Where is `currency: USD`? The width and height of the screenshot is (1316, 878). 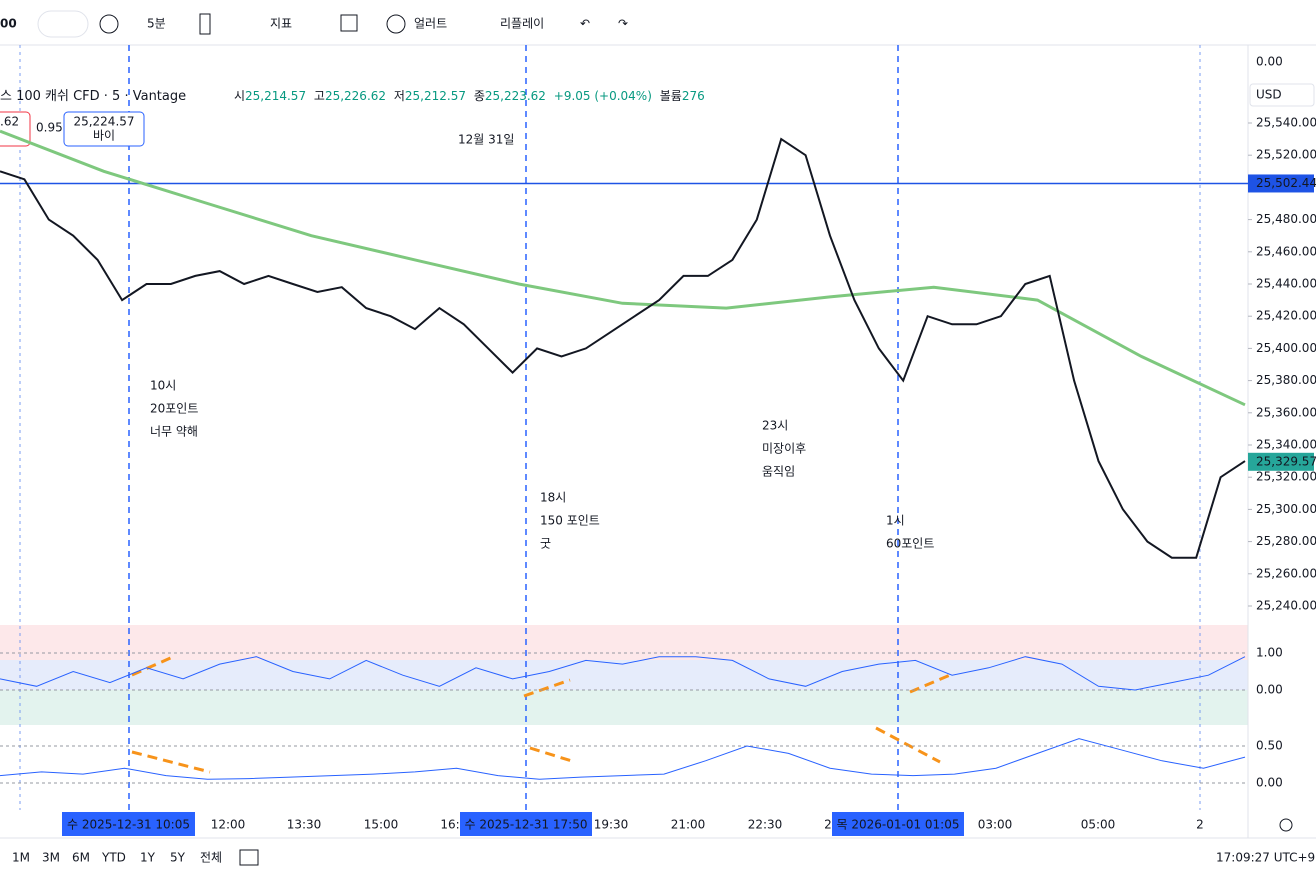 currency: USD is located at coordinates (1269, 95).